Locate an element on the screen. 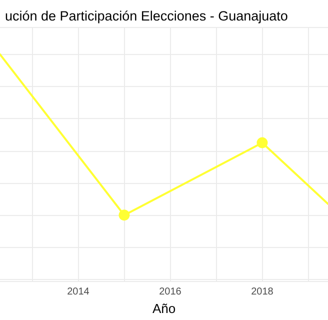 This screenshot has width=328, height=320. chart-title: ución de Participación Elecciones - Guanajuato is located at coordinates (146, 16).